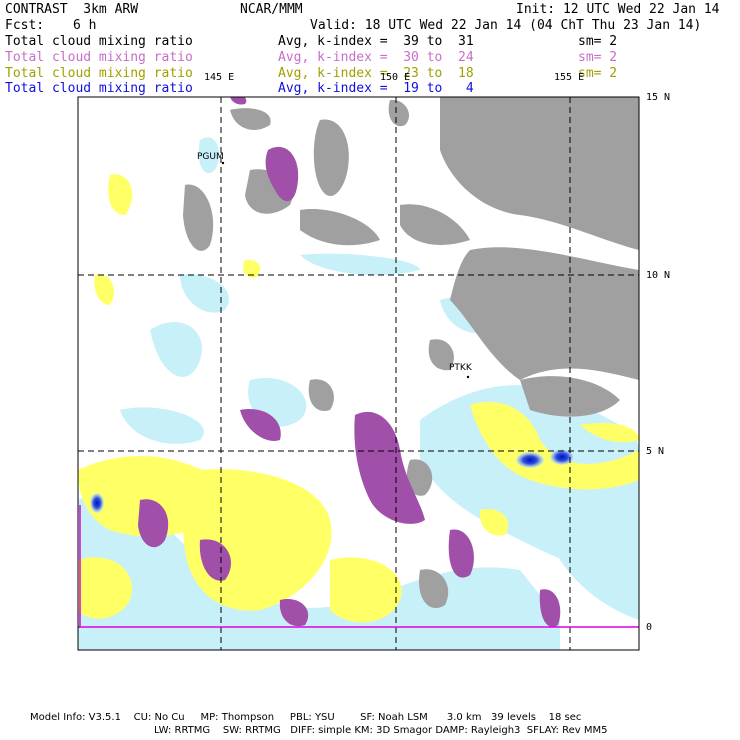  Describe the element at coordinates (376, 41) in the screenshot. I see `legend-avg-1: Avg, k-index = 39 to 31` at that location.